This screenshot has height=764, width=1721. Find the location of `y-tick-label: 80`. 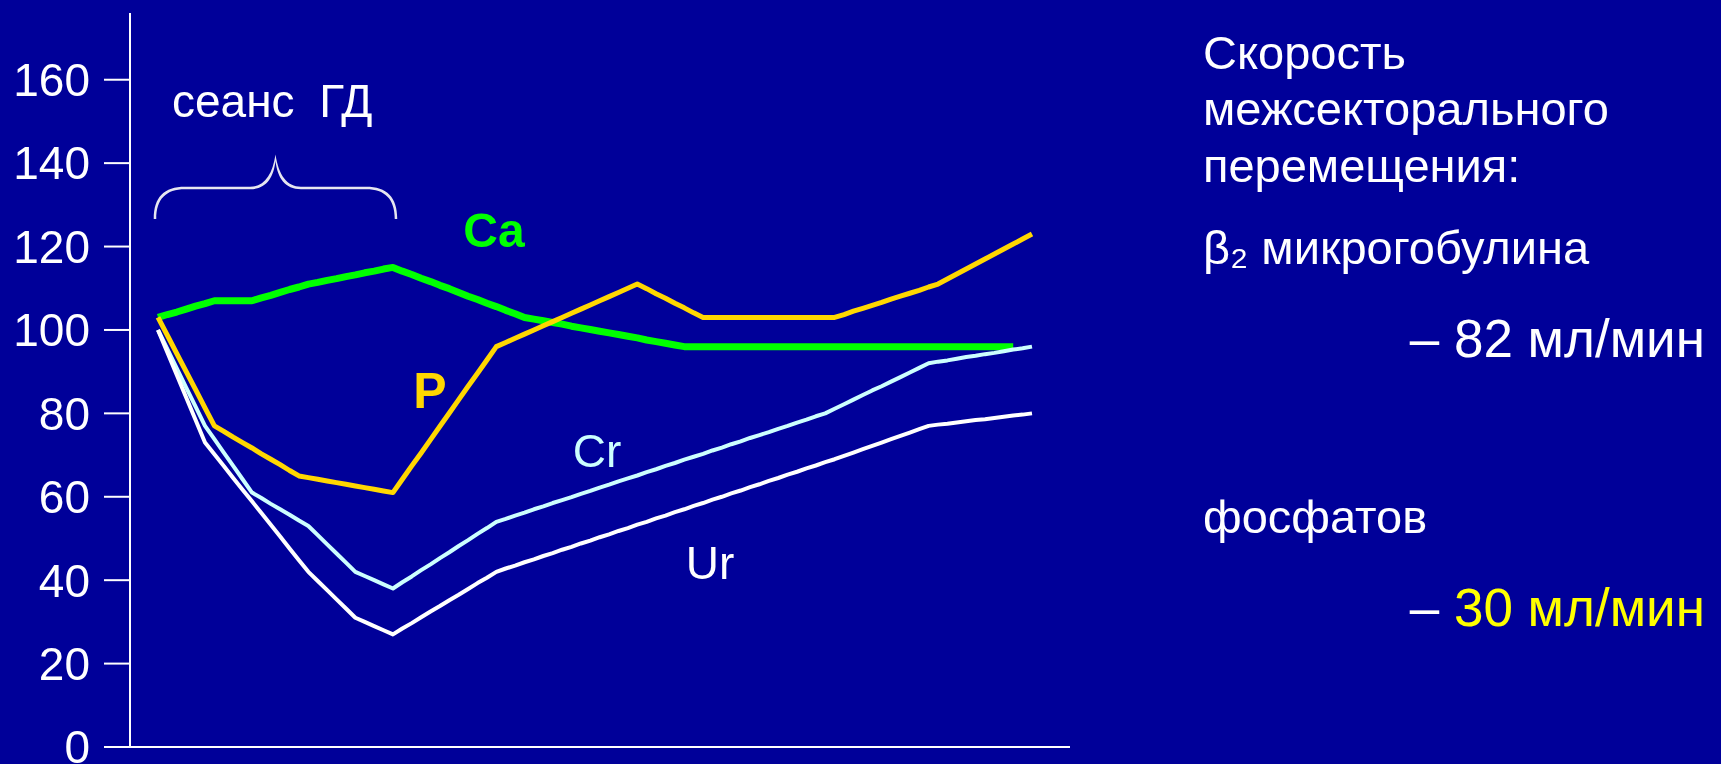

y-tick-label: 80 is located at coordinates (64, 413).